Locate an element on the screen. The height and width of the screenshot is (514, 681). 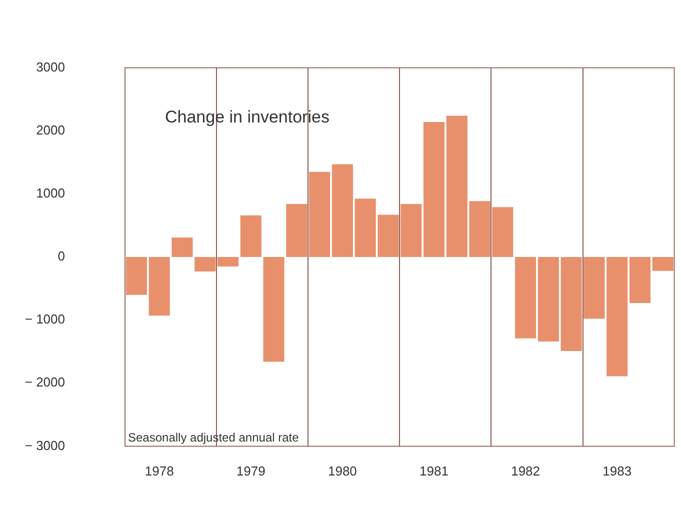
y-tick-label: 2000 is located at coordinates (50, 130).